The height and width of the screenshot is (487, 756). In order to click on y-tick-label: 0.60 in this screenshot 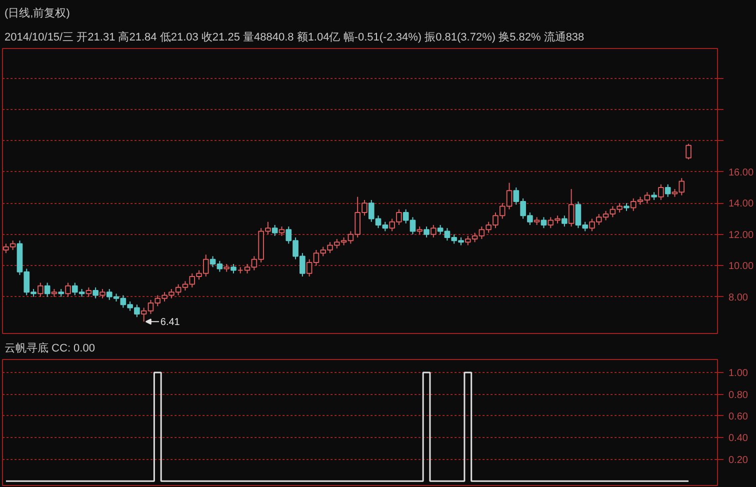, I will do `click(738, 416)`.